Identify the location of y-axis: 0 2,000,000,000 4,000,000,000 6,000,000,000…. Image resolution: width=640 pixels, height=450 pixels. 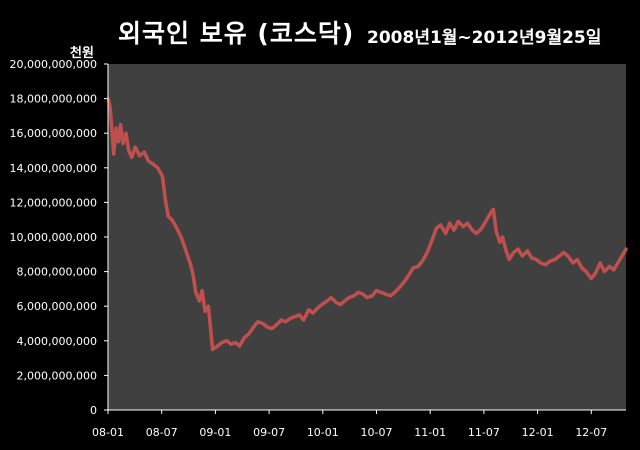
(59, 237).